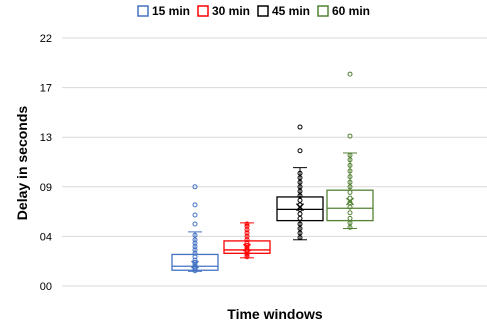  What do you see at coordinates (46, 89) in the screenshot?
I see `y-tick-label: 17` at bounding box center [46, 89].